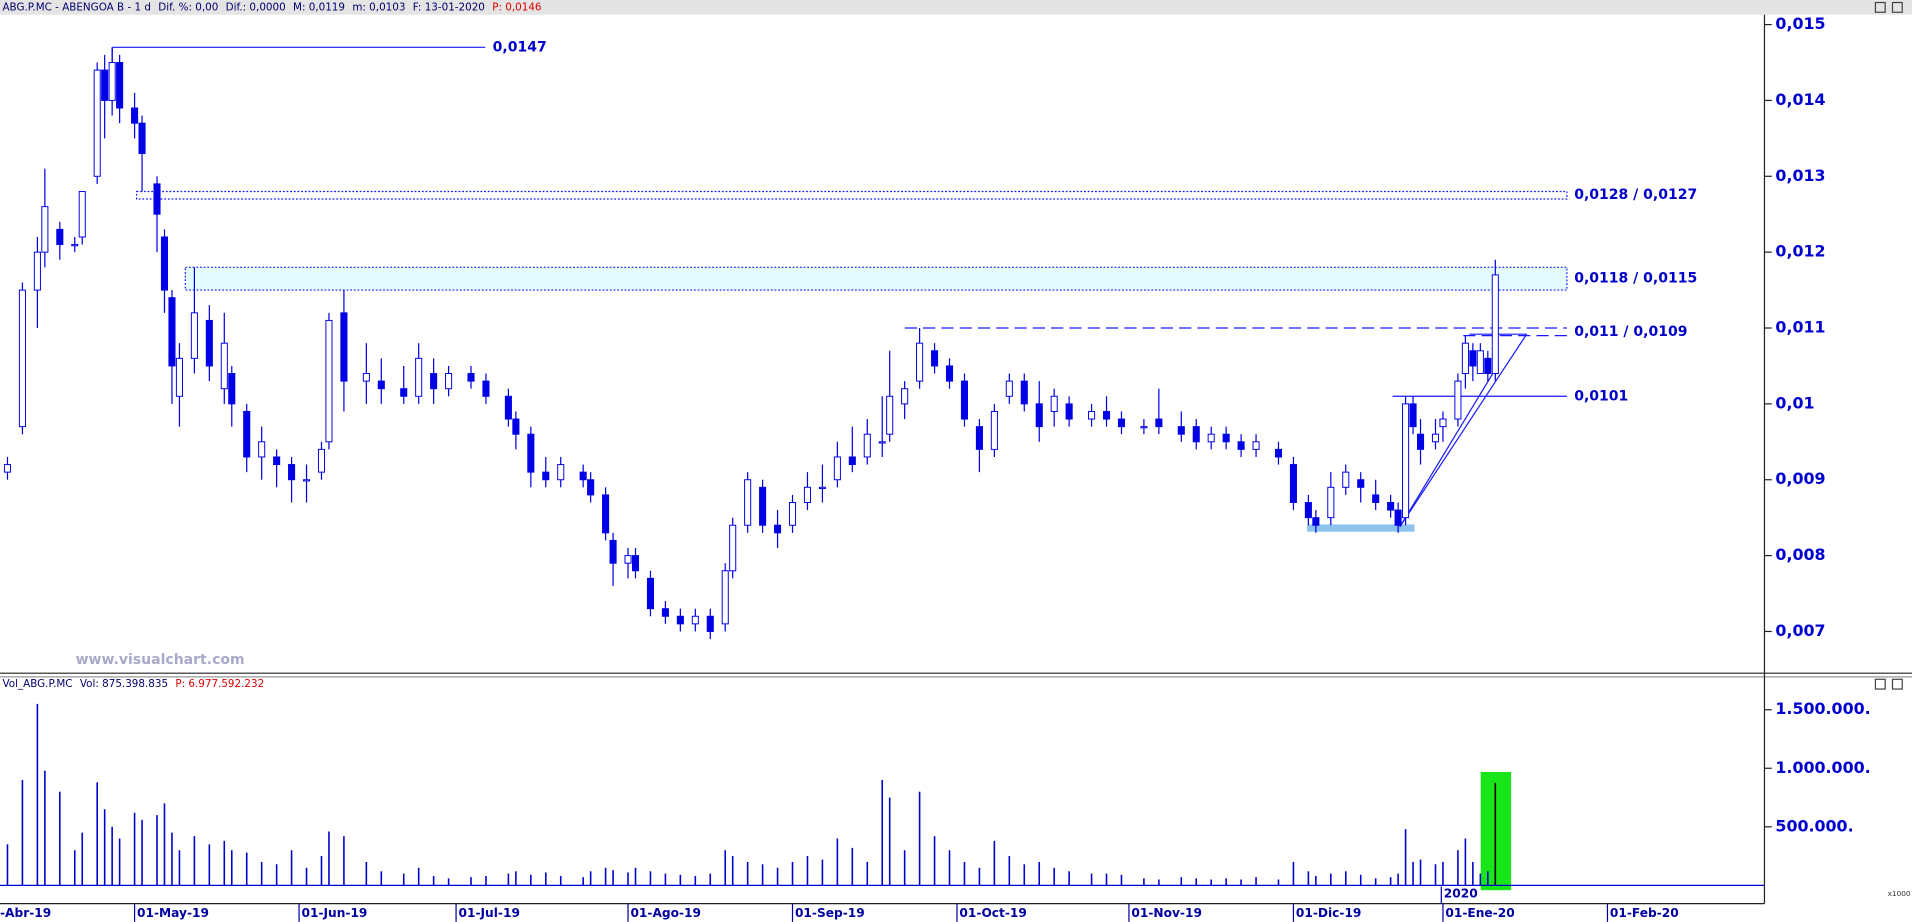 This screenshot has height=922, width=1912. What do you see at coordinates (1800, 630) in the screenshot?
I see `y-tick-label: 0,007` at bounding box center [1800, 630].